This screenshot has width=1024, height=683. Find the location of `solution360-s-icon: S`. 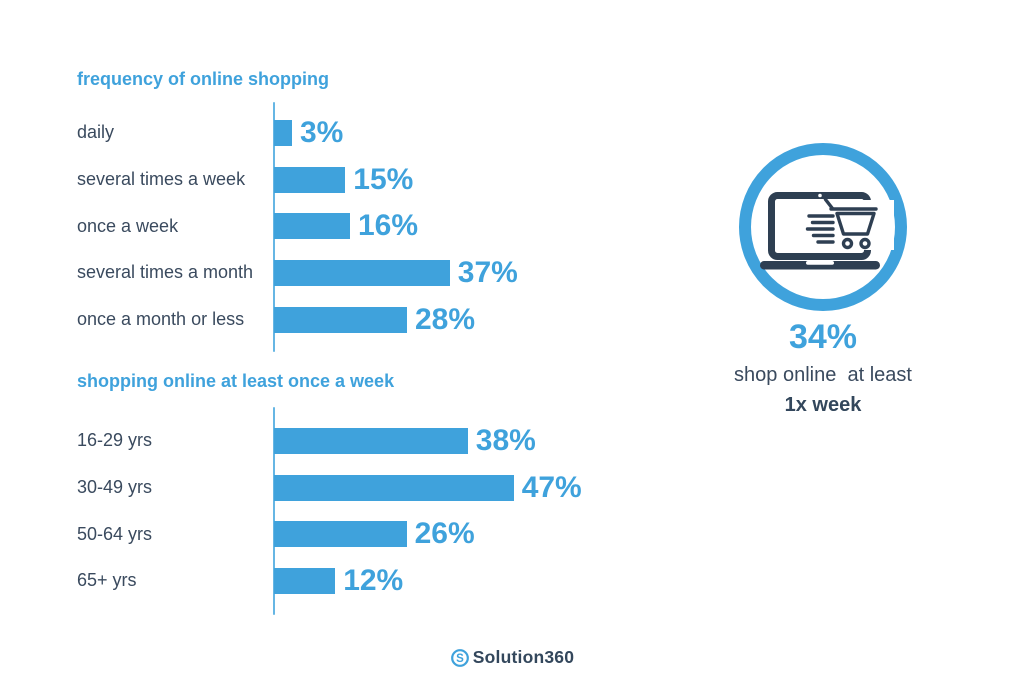

solution360-s-icon: S is located at coordinates (459, 657).